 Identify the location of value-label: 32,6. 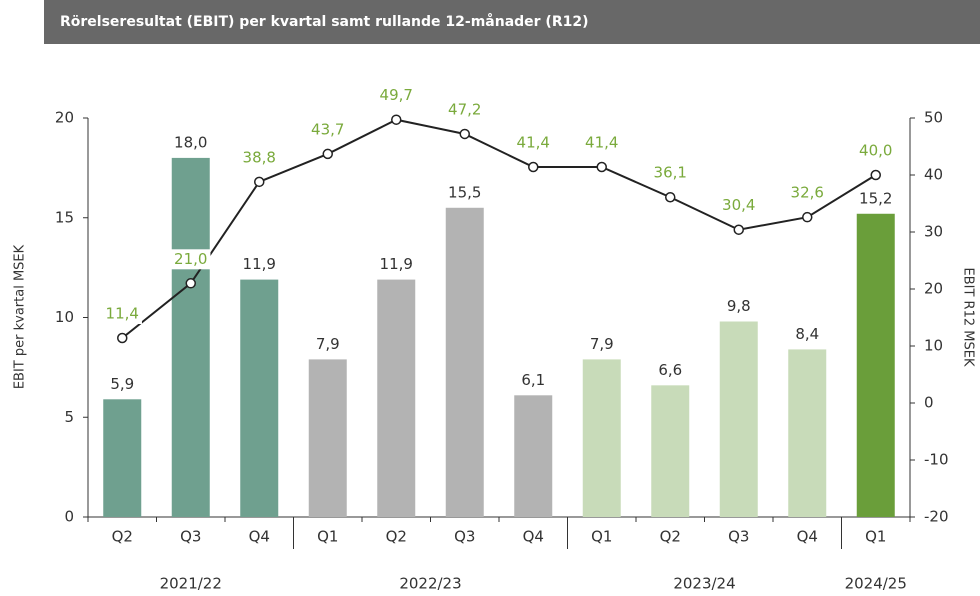
(807, 193).